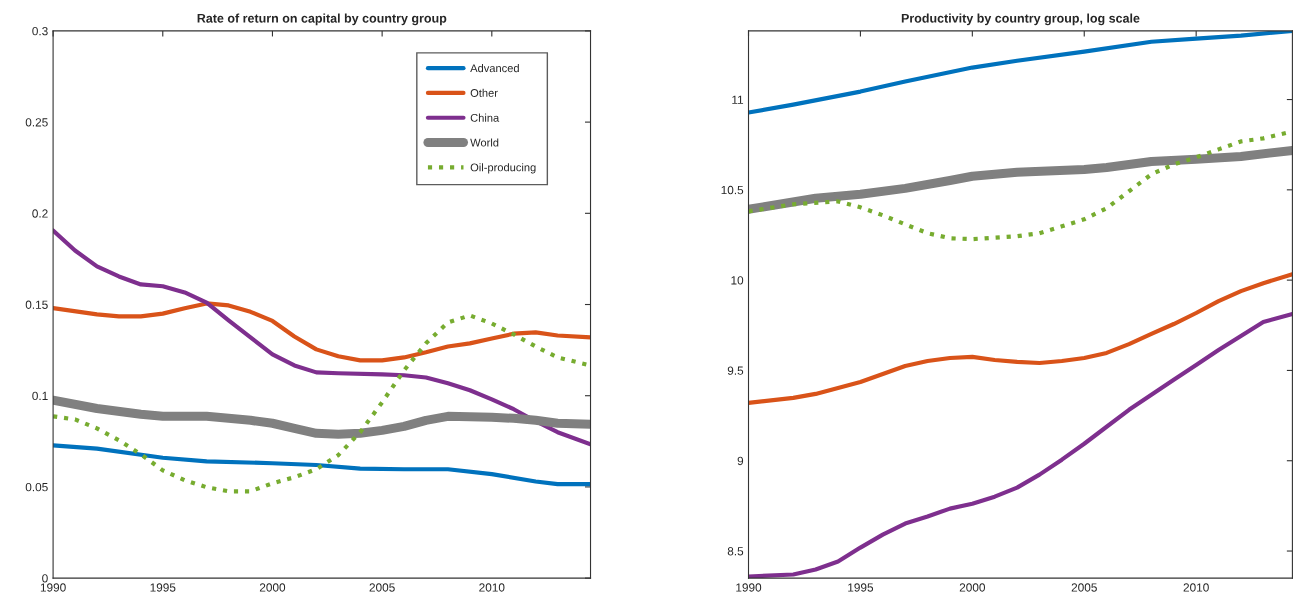 This screenshot has height=606, width=1295. I want to click on y-tick-label: 0.15, so click(36, 304).